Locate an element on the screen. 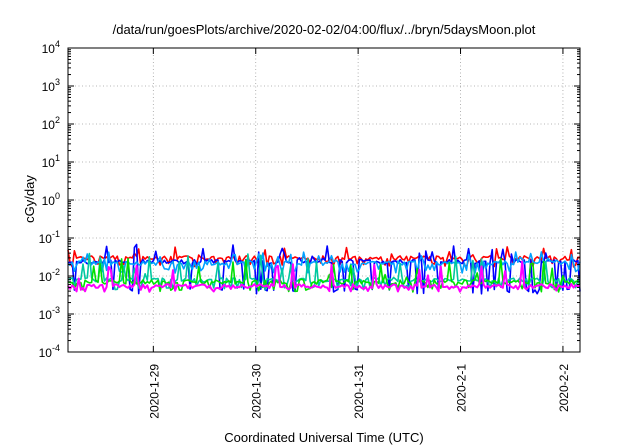 This screenshot has width=640, height=448. y-tick-label: 10¹ is located at coordinates (51, 161).